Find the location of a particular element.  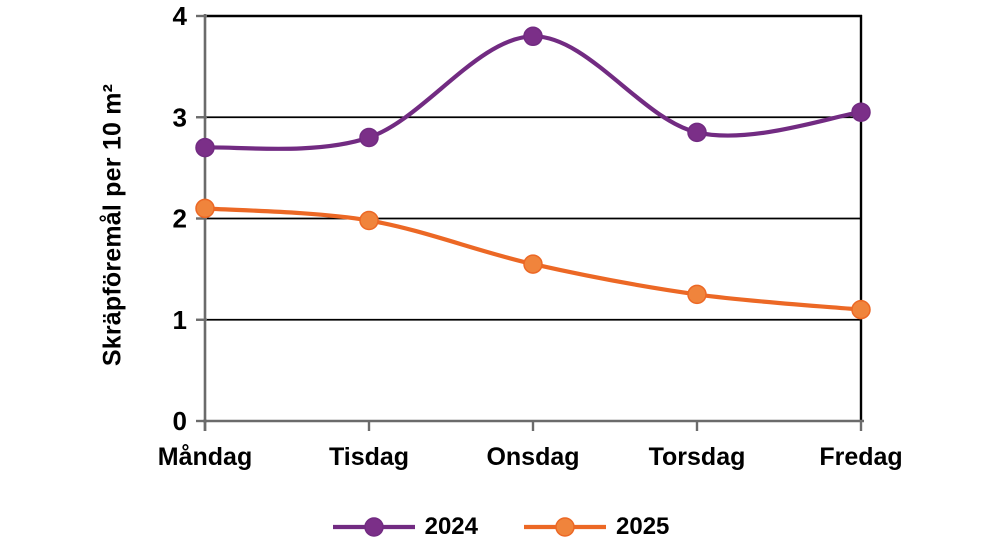

y-tick-label: 2 is located at coordinates (180, 219).